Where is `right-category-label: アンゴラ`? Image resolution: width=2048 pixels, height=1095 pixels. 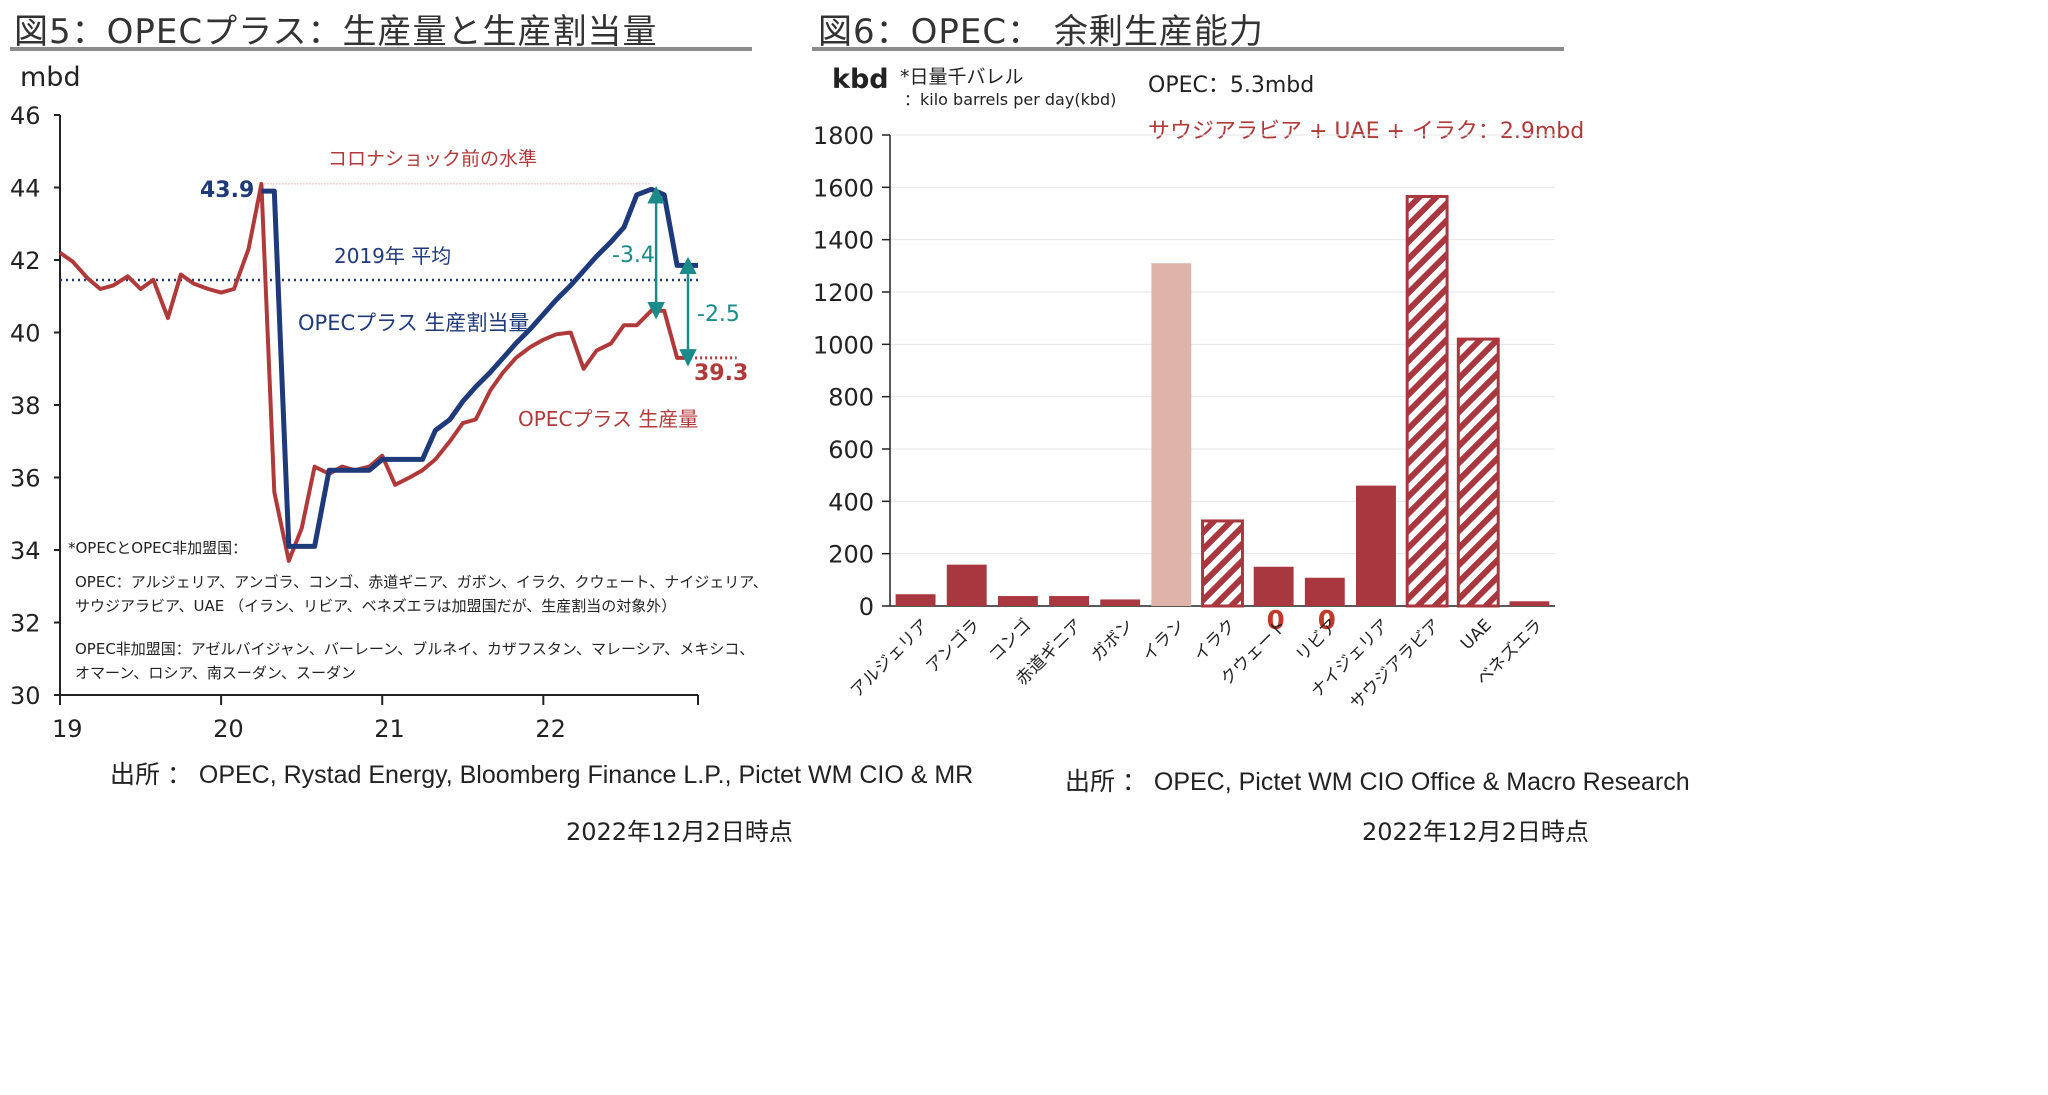
right-category-label: アンゴラ is located at coordinates (953, 646).